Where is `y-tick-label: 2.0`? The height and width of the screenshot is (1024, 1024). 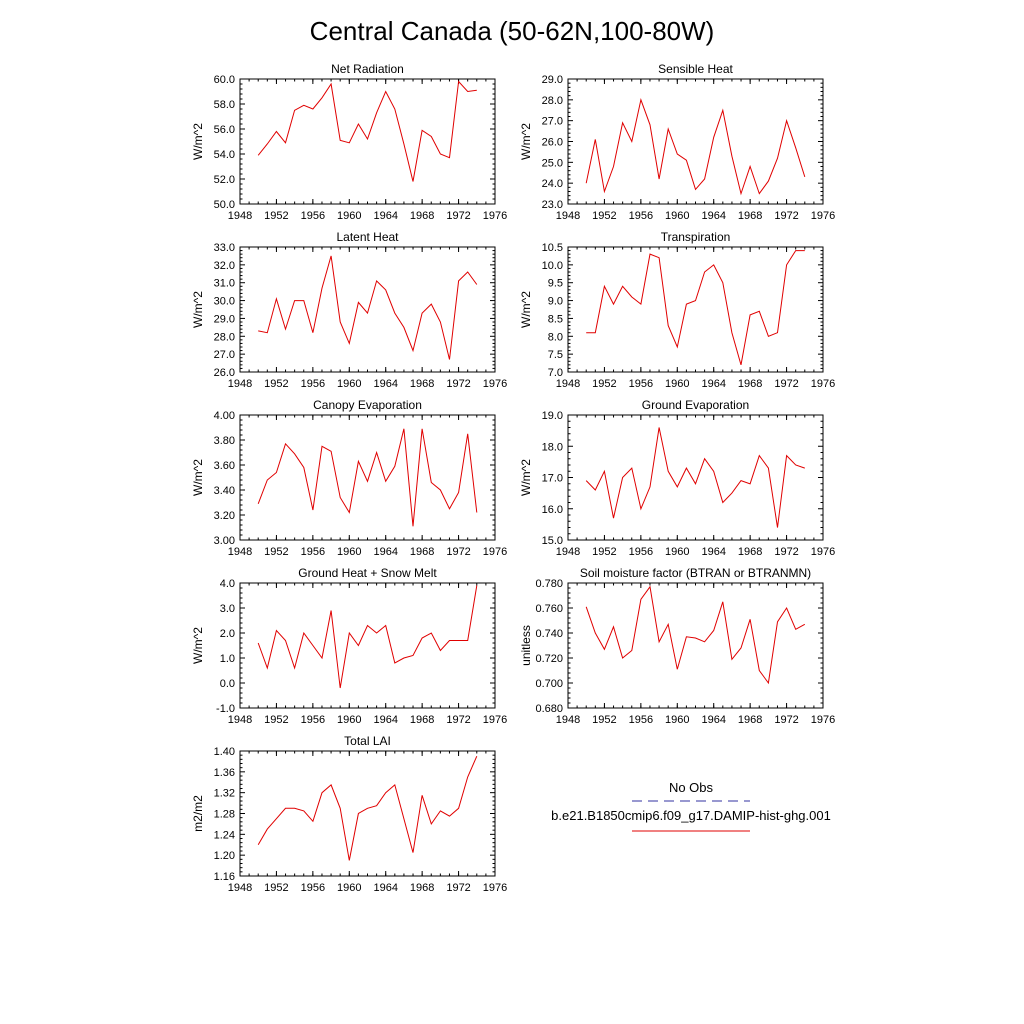 y-tick-label: 2.0 is located at coordinates (227, 634).